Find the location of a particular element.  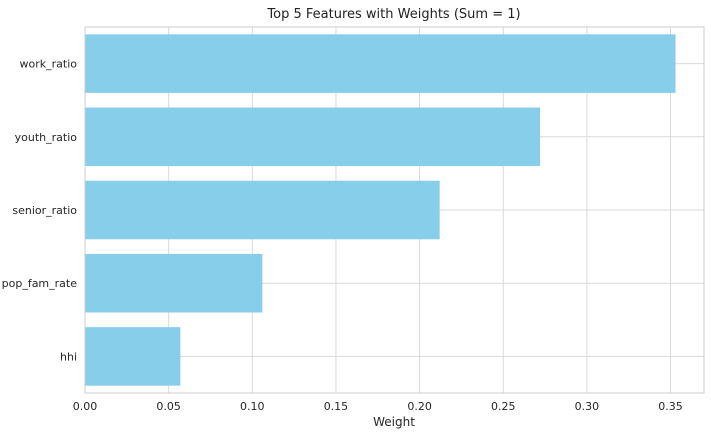

y-tick-label: youth_ratio is located at coordinates (46, 137).